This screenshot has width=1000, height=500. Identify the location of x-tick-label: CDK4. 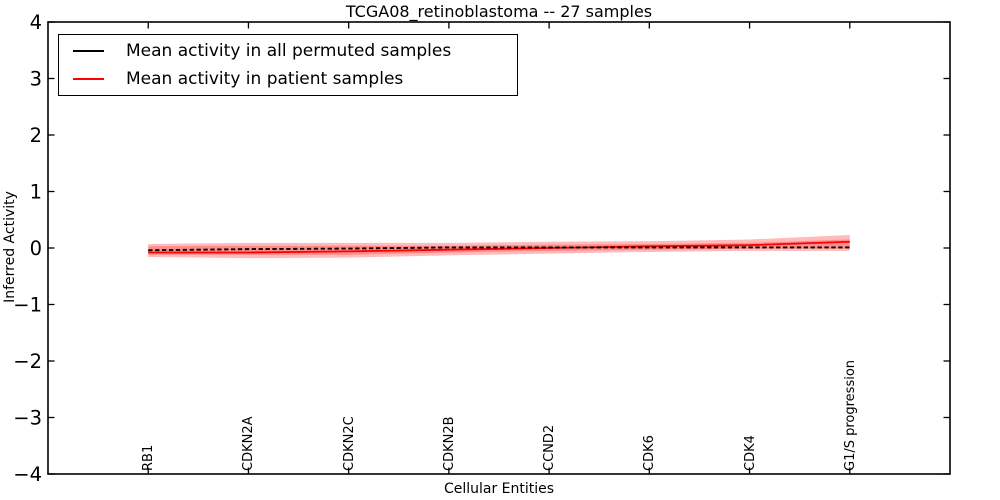
(750, 453).